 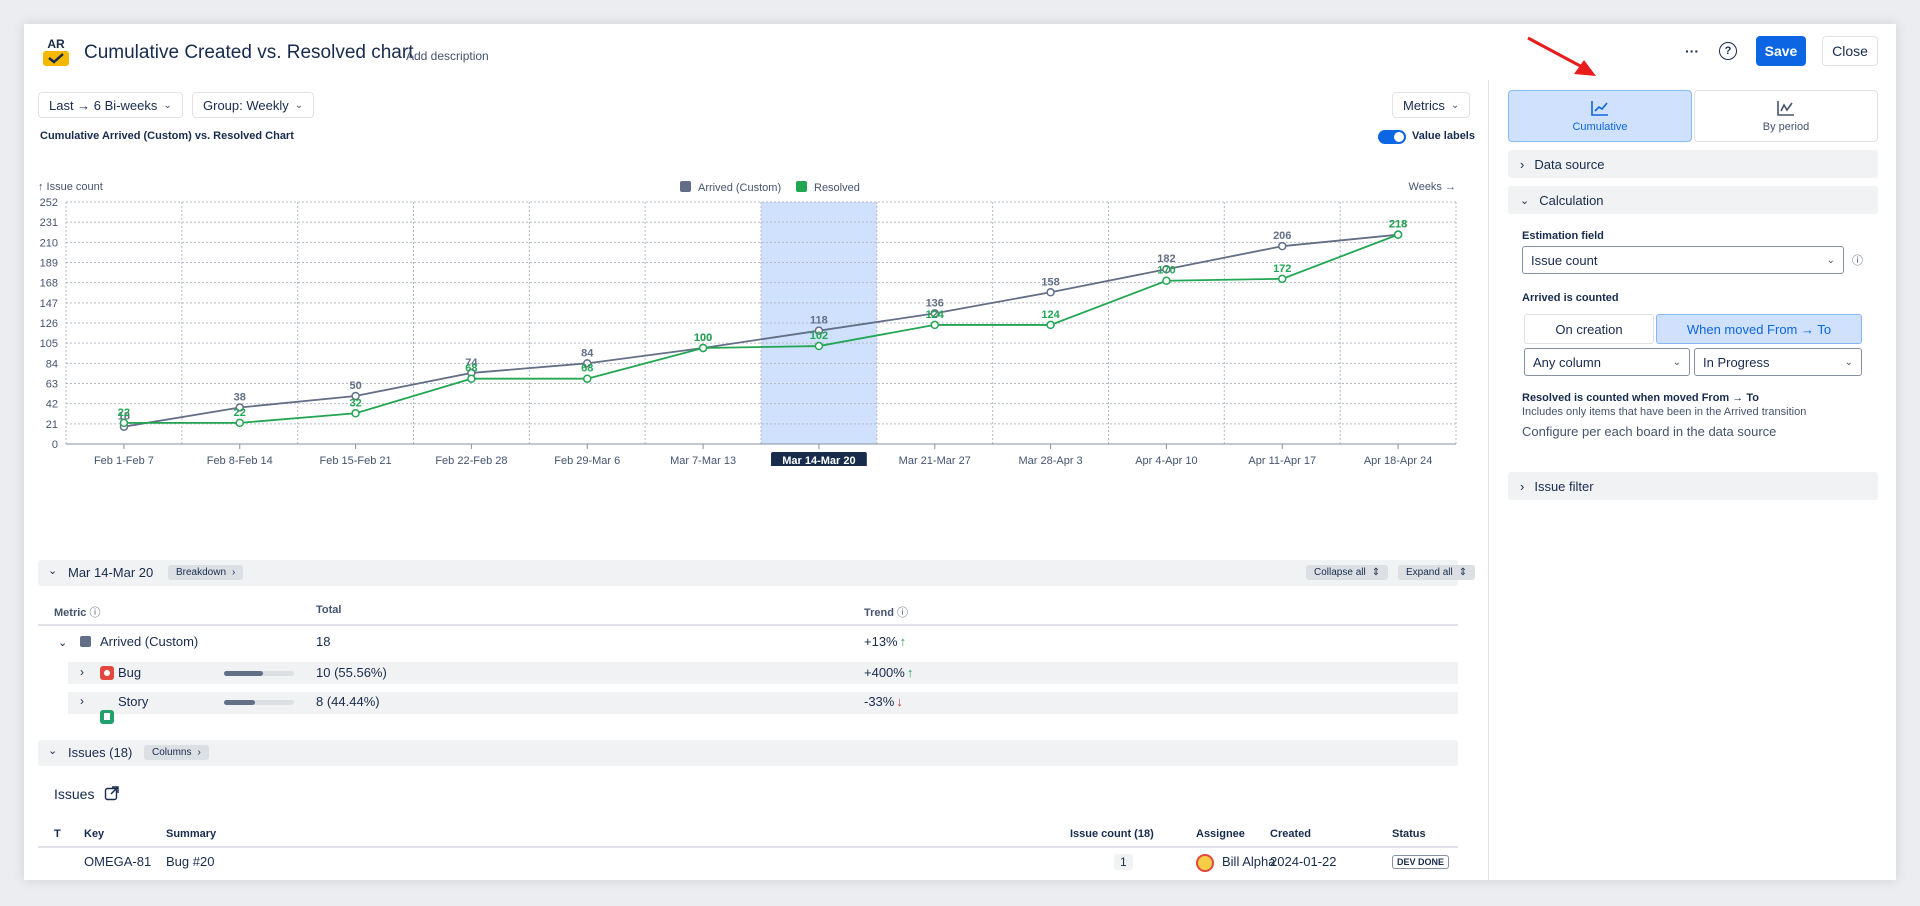 What do you see at coordinates (1850, 51) in the screenshot?
I see `close-button: Close` at bounding box center [1850, 51].